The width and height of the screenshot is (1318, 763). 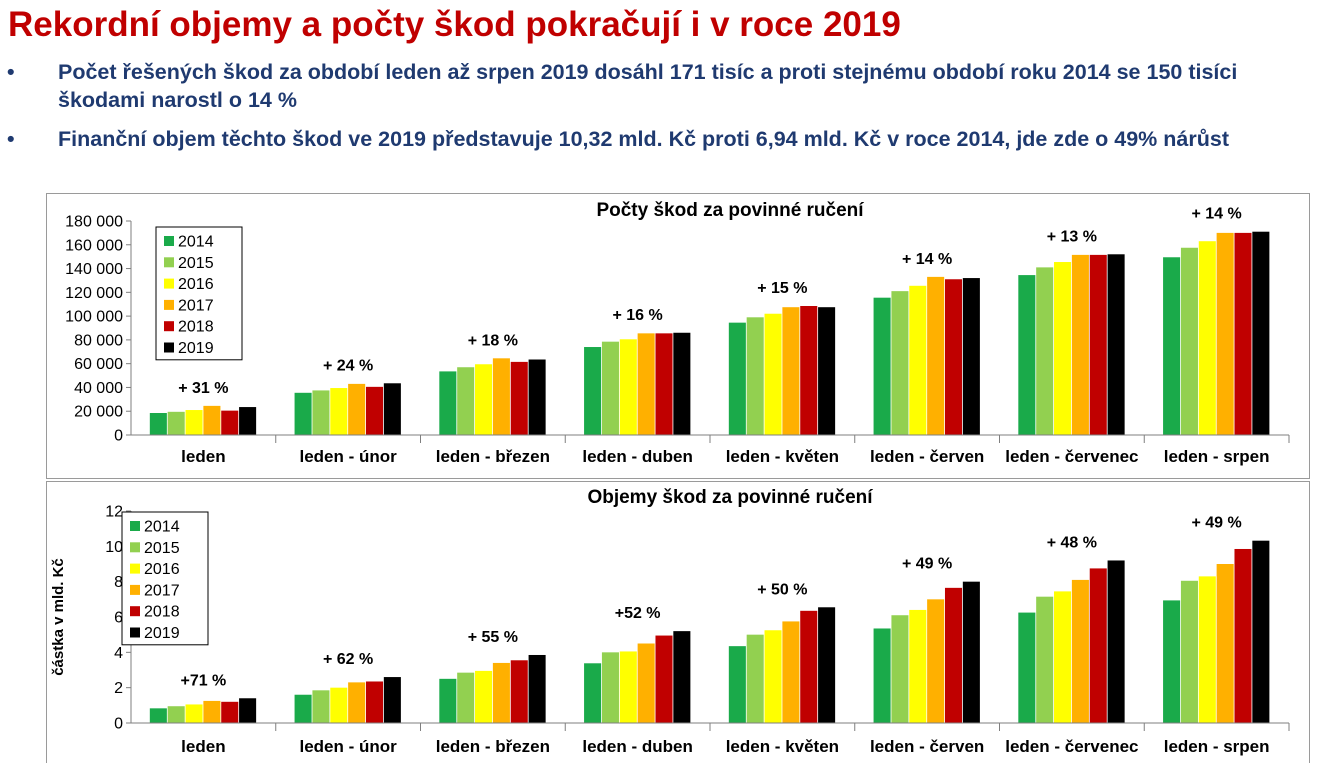 What do you see at coordinates (58, 617) in the screenshot?
I see `y-axis-label: částka v mld. Kč` at bounding box center [58, 617].